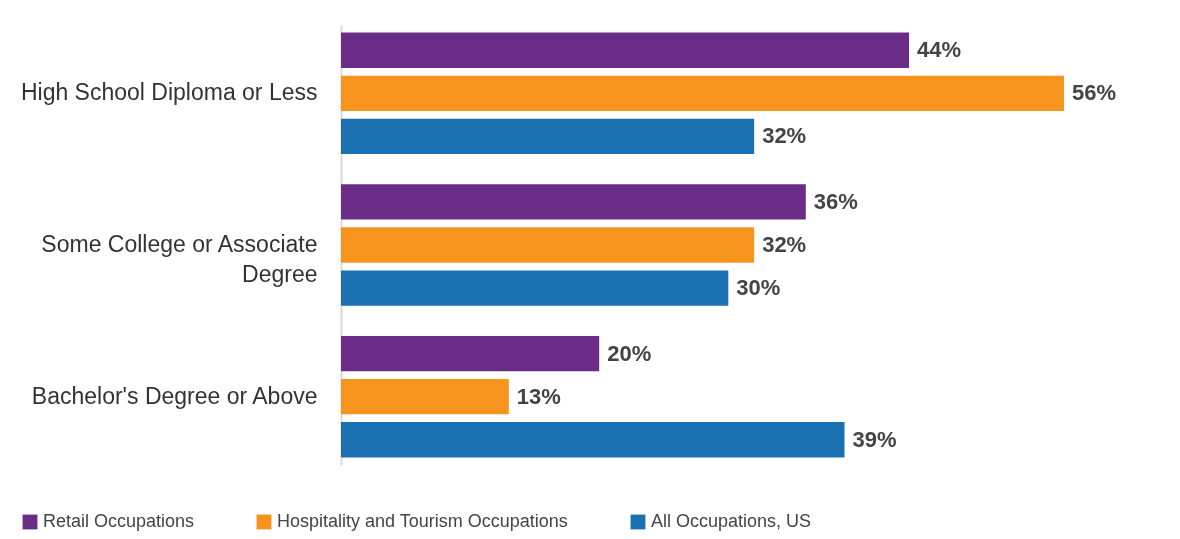 The height and width of the screenshot is (539, 1180). Describe the element at coordinates (119, 521) in the screenshot. I see `legend-label: Retail Occupations` at that location.